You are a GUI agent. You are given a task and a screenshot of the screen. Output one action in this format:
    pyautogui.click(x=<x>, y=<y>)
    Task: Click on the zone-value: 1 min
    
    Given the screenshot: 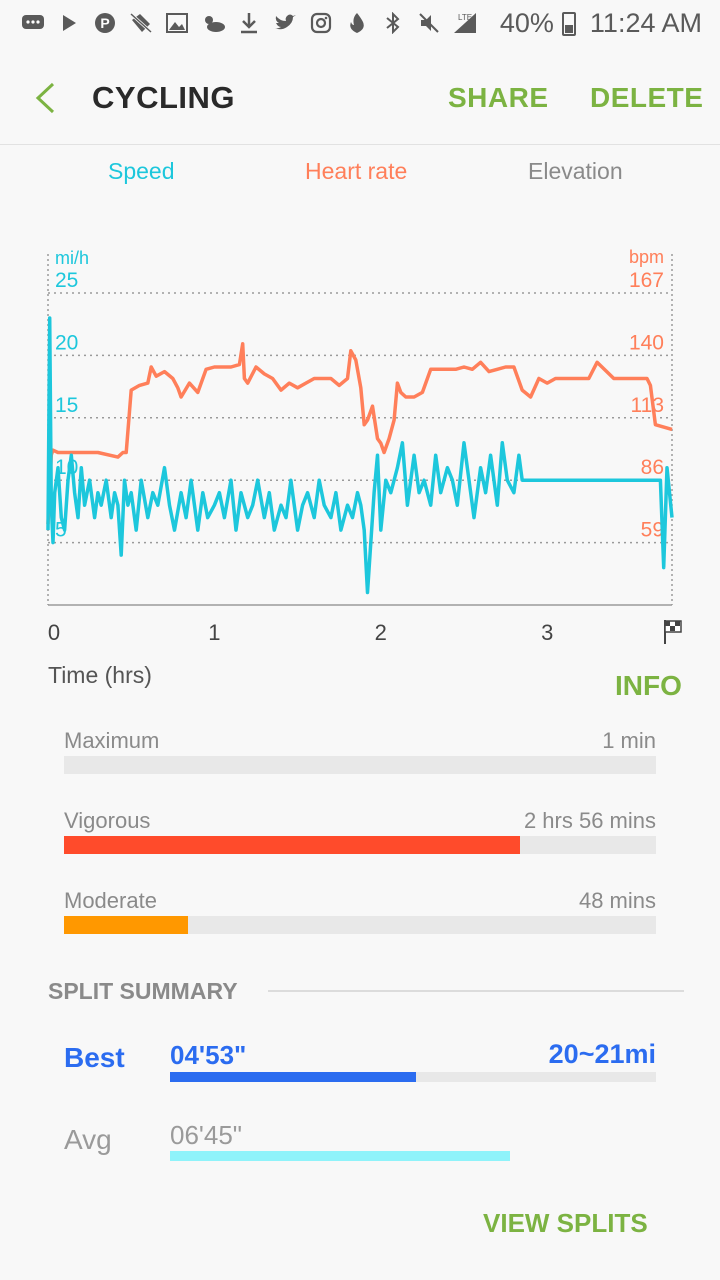 What is the action you would take?
    pyautogui.click(x=629, y=740)
    